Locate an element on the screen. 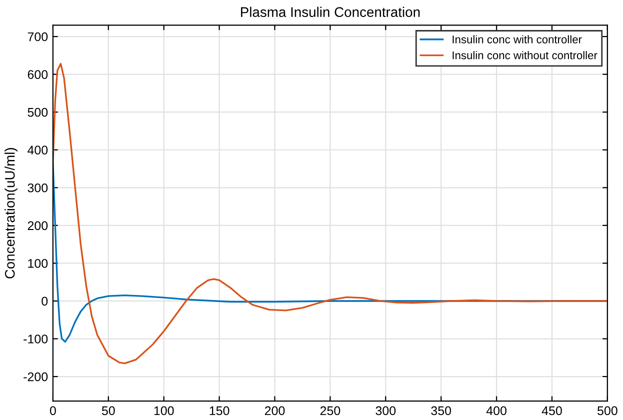 Image resolution: width=623 pixels, height=420 pixels. y-tick-label: 0 is located at coordinates (45, 301).